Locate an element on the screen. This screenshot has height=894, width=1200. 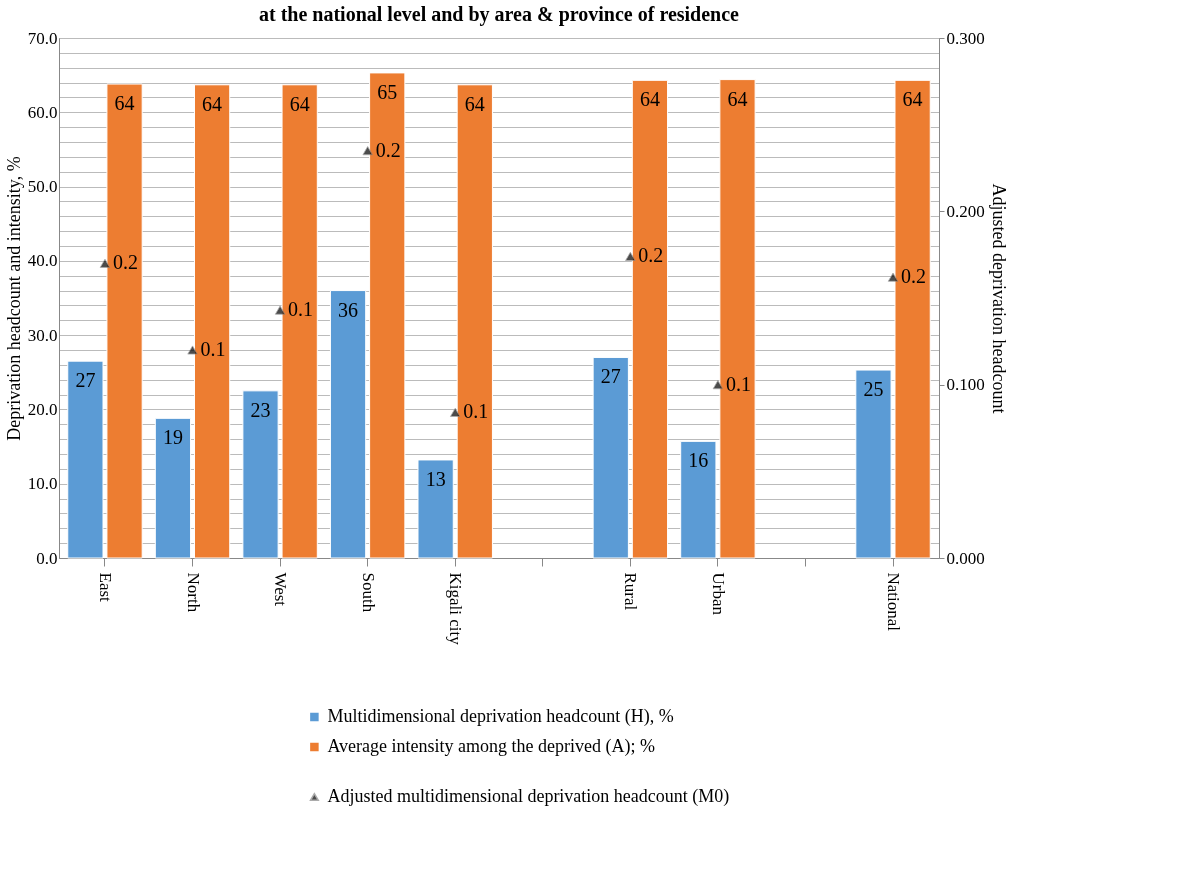
x-tick-label: East is located at coordinates (105, 587).